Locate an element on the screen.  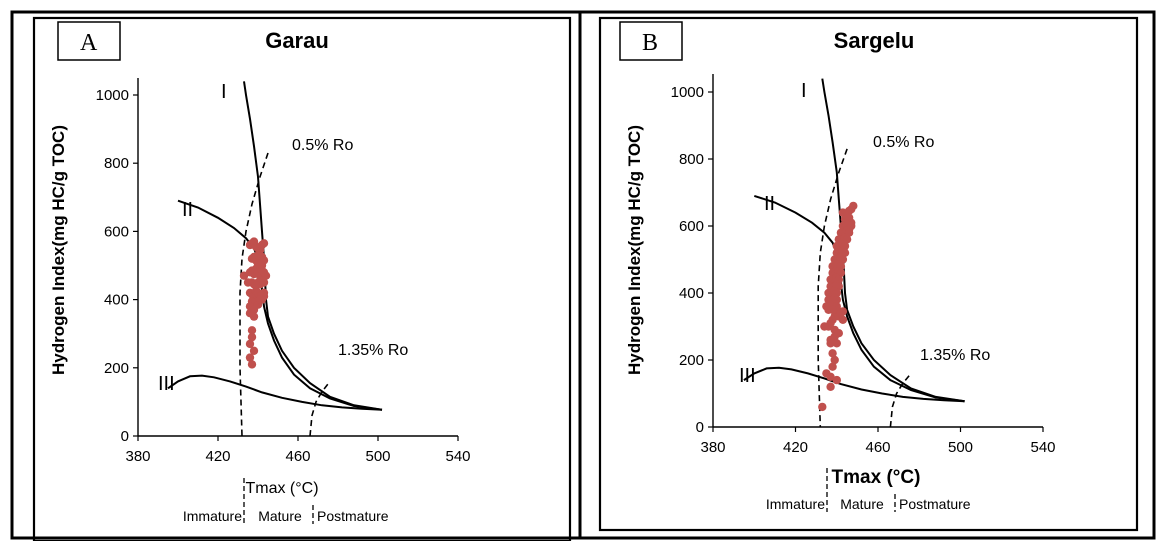
panel-b-title: Sargelu is located at coordinates (874, 40).